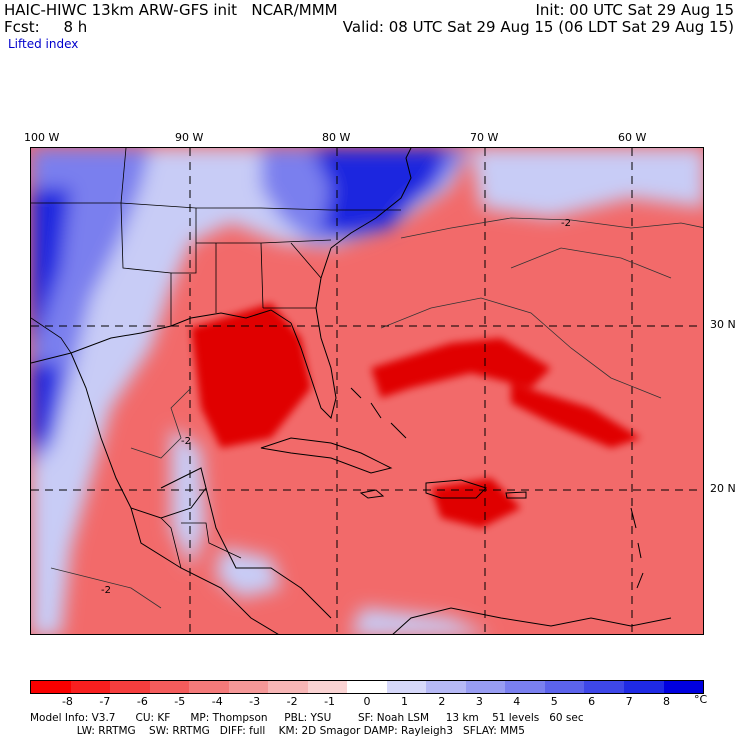  Describe the element at coordinates (723, 488) in the screenshot. I see `lat-label-20n: 20 N` at that location.